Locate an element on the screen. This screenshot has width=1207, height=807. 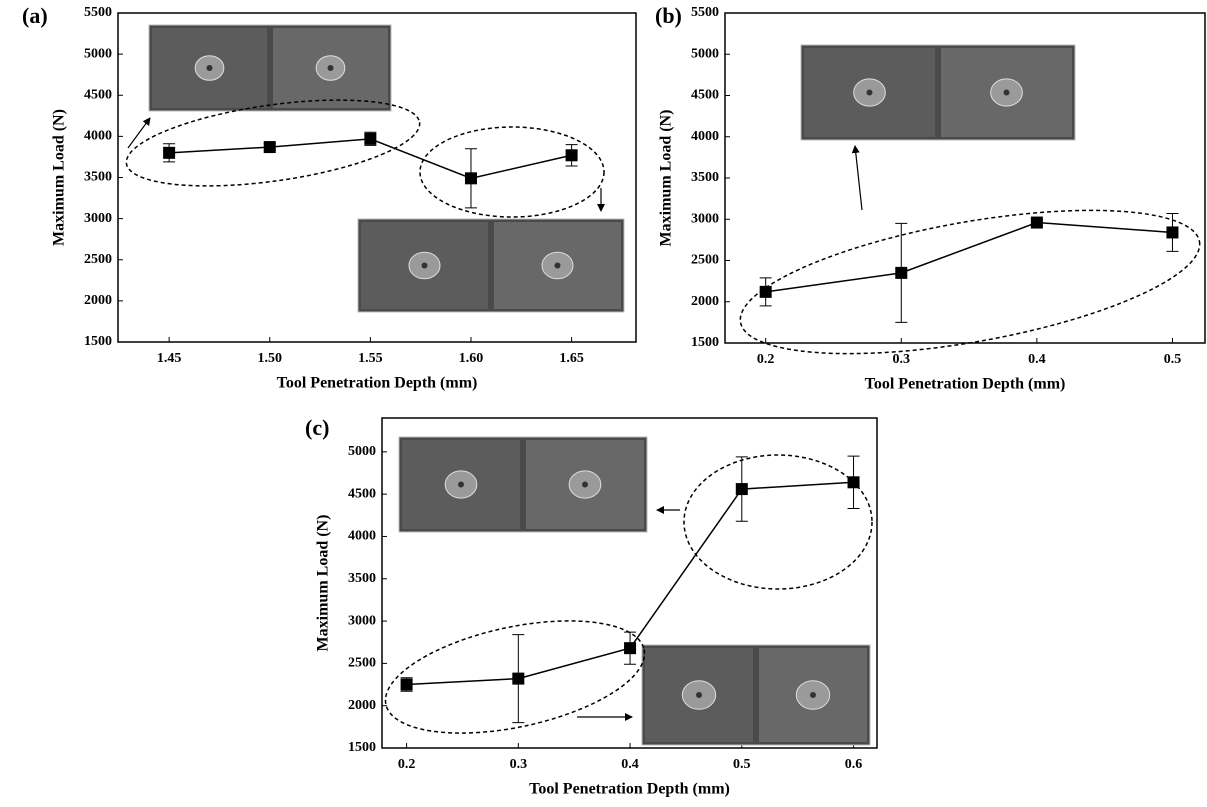
x-tick-label: 0.6 is located at coordinates (854, 764).